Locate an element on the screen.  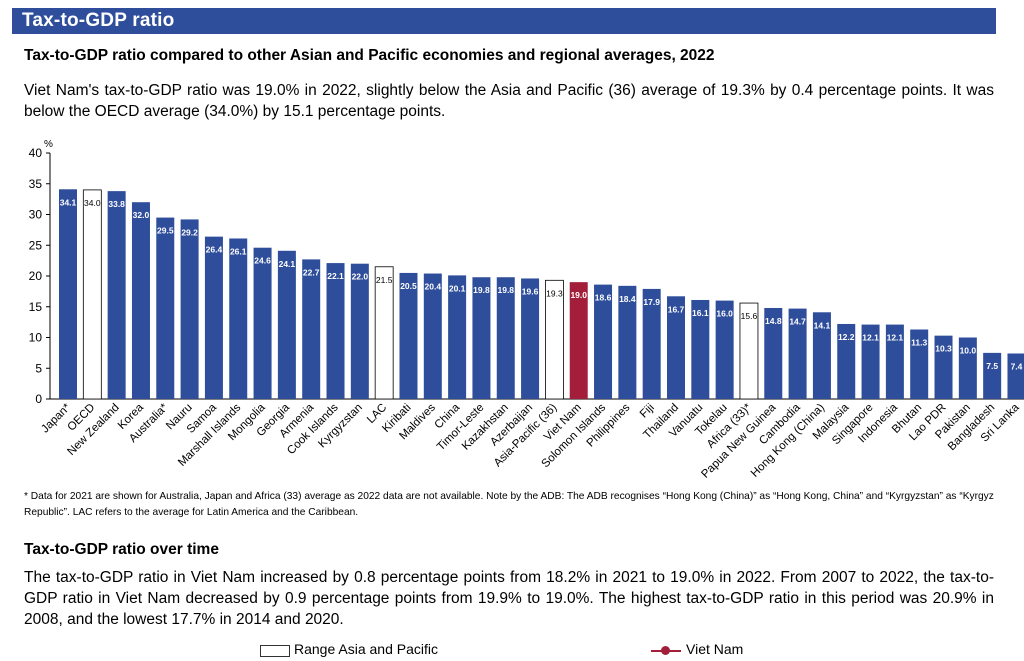
x-tick-label: Japan* is located at coordinates (56, 418).